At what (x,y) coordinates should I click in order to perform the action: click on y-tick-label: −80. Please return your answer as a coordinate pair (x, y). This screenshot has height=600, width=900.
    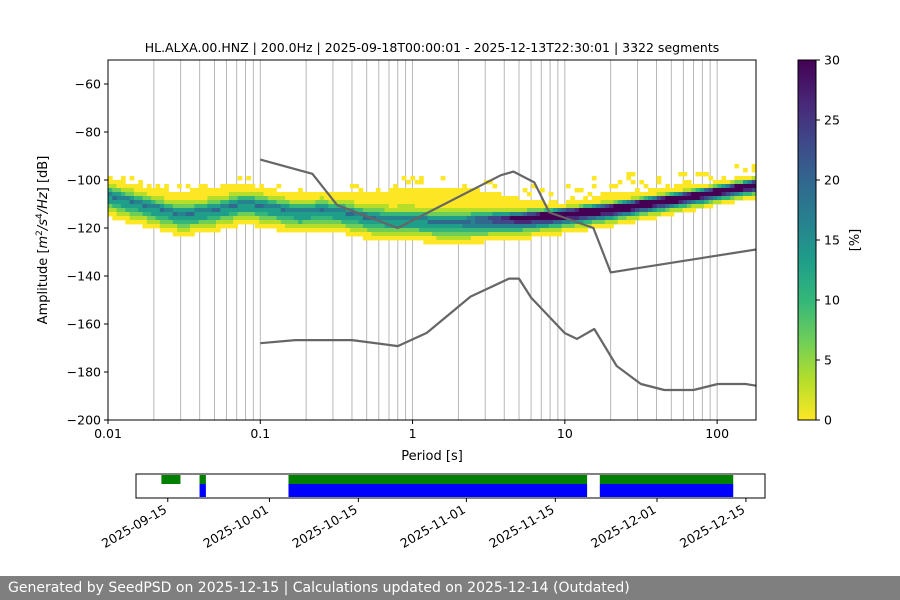
    Looking at the image, I should click on (88, 132).